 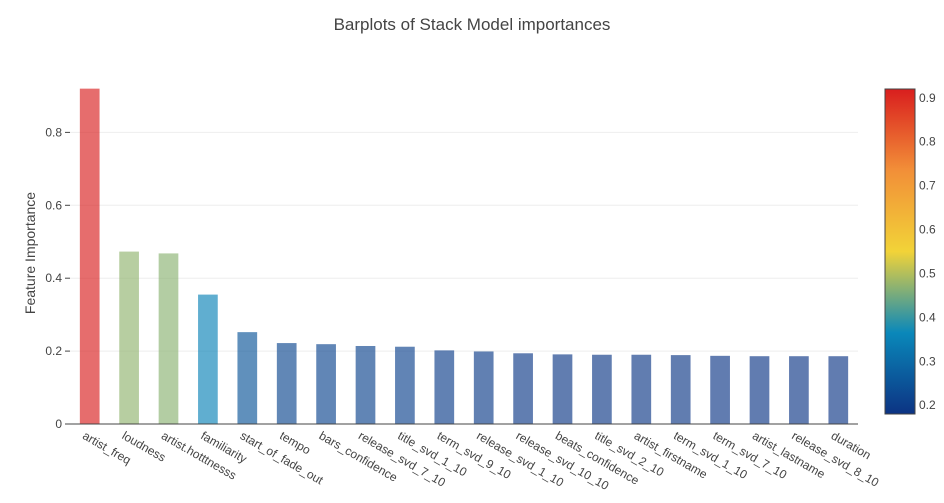 What do you see at coordinates (58, 424) in the screenshot?
I see `y-tick-label: 0` at bounding box center [58, 424].